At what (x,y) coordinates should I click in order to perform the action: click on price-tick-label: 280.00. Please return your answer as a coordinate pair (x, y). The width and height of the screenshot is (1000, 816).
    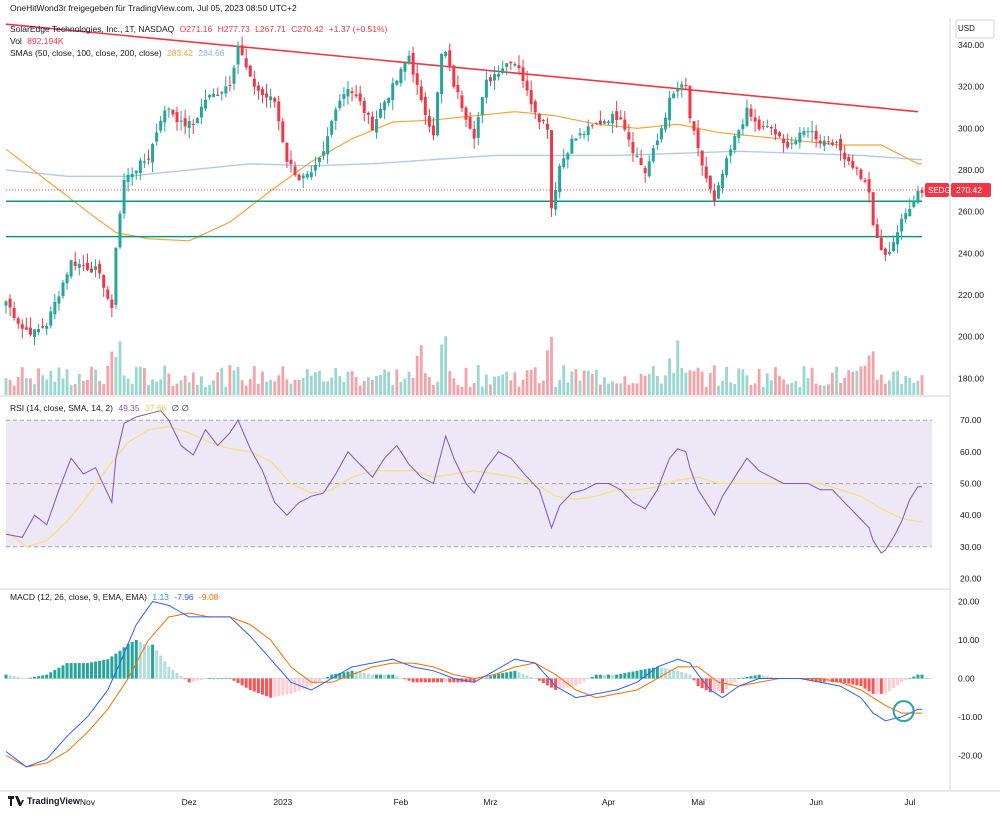
    Looking at the image, I should click on (971, 170).